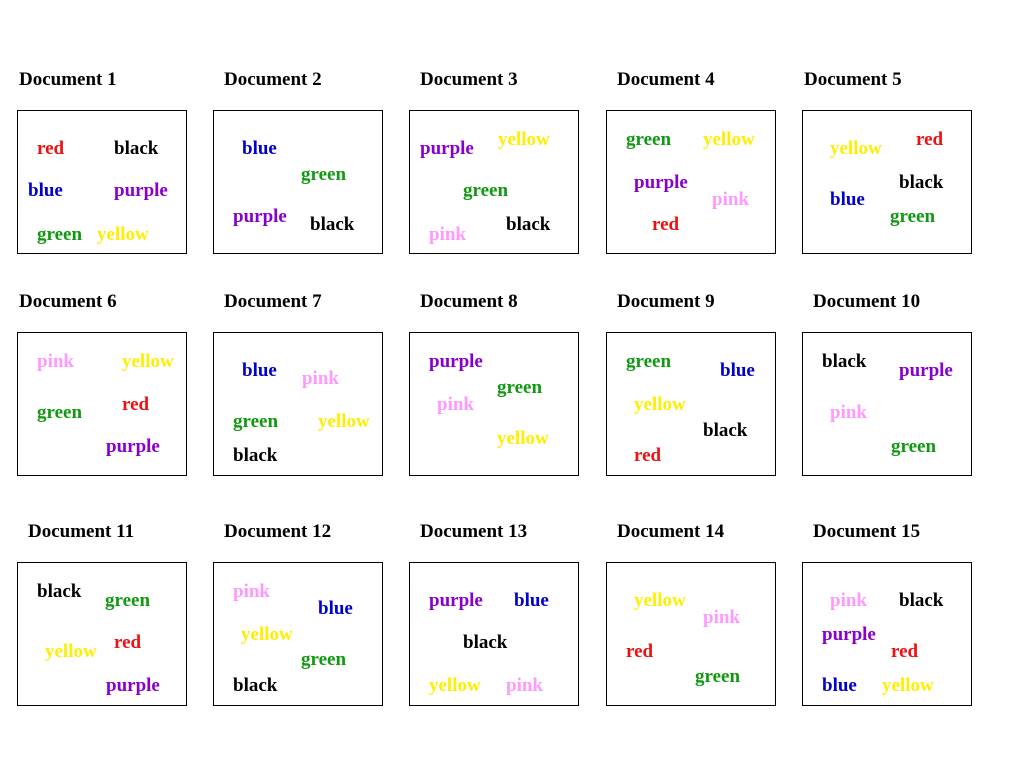  Describe the element at coordinates (691, 634) in the screenshot. I see `document-14-box: yellow pink red green` at that location.